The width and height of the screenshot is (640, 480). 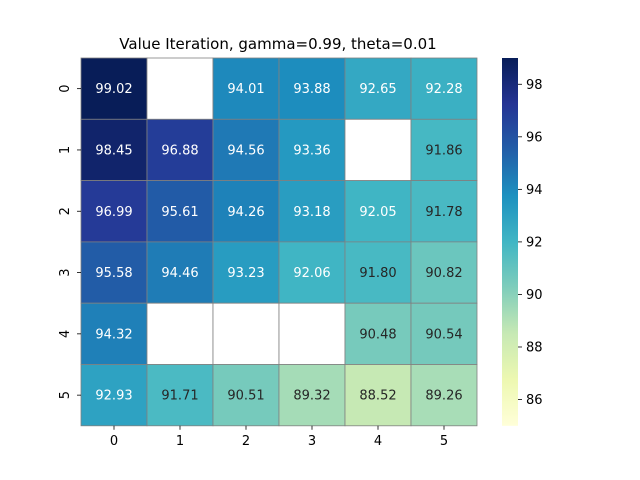 What do you see at coordinates (245, 396) in the screenshot?
I see `cell-value-label-r5-c2: 90.51` at bounding box center [245, 396].